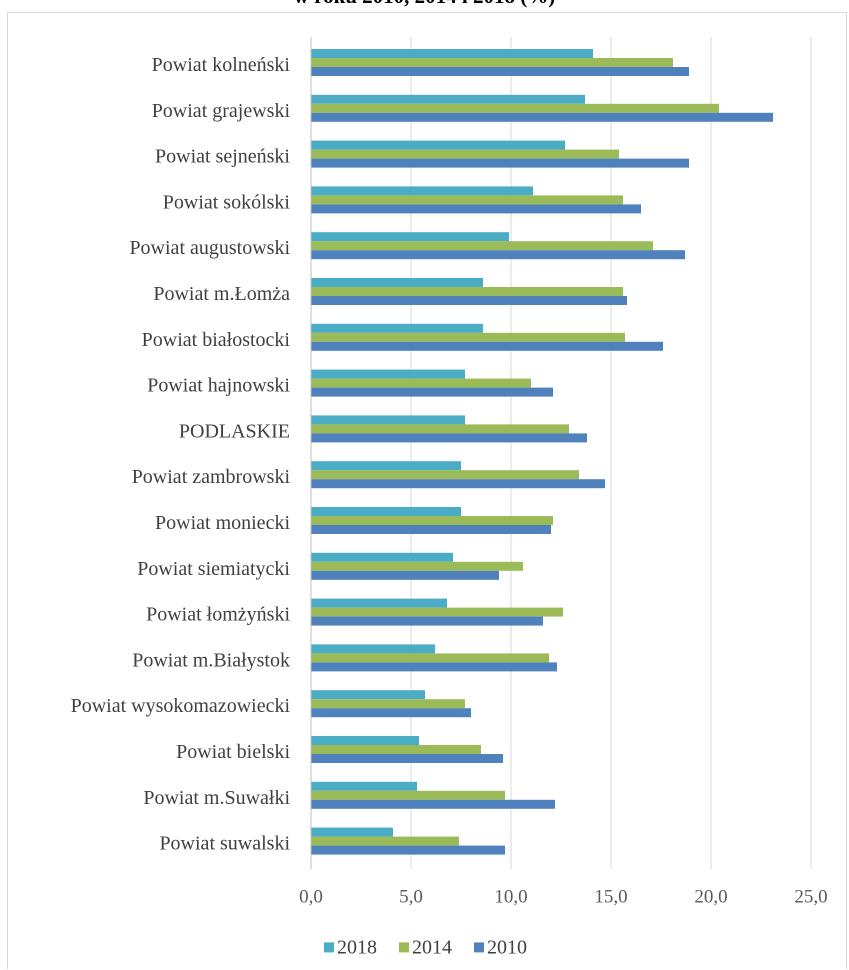  What do you see at coordinates (507, 947) in the screenshot?
I see `legend-label: 2010` at bounding box center [507, 947].